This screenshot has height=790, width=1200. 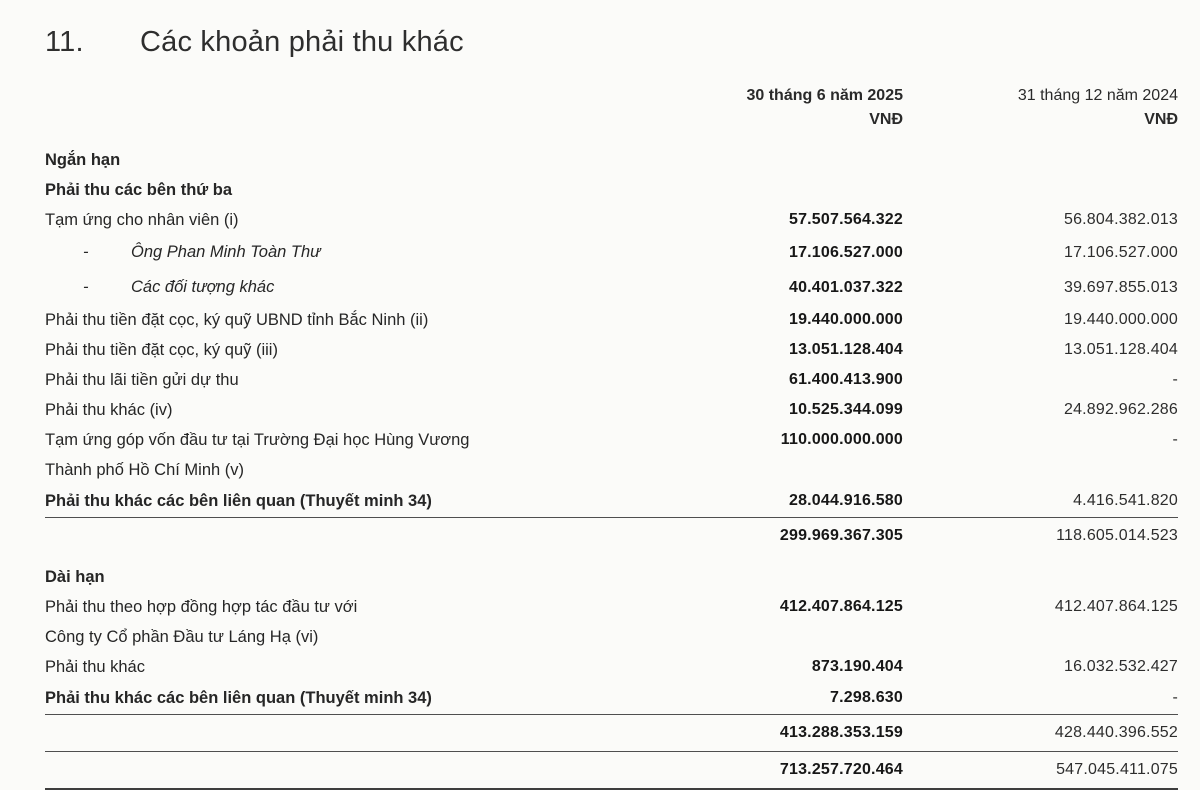 I want to click on item-row: Công ty Cổ phần Đầu tư Láng Hạ (vi), so click(x=611, y=637).